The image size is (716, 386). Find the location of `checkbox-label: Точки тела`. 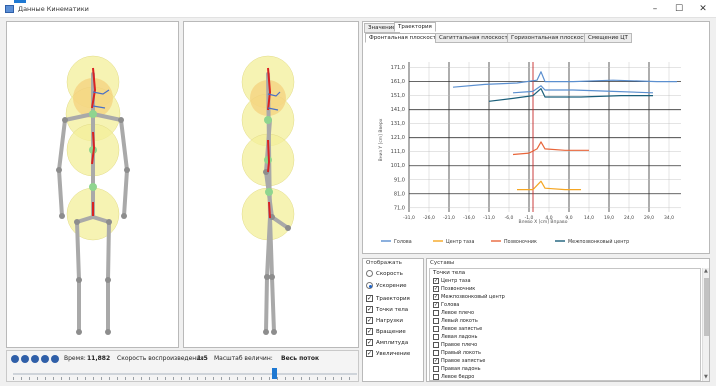

checkbox-label: Точки тела is located at coordinates (392, 309).